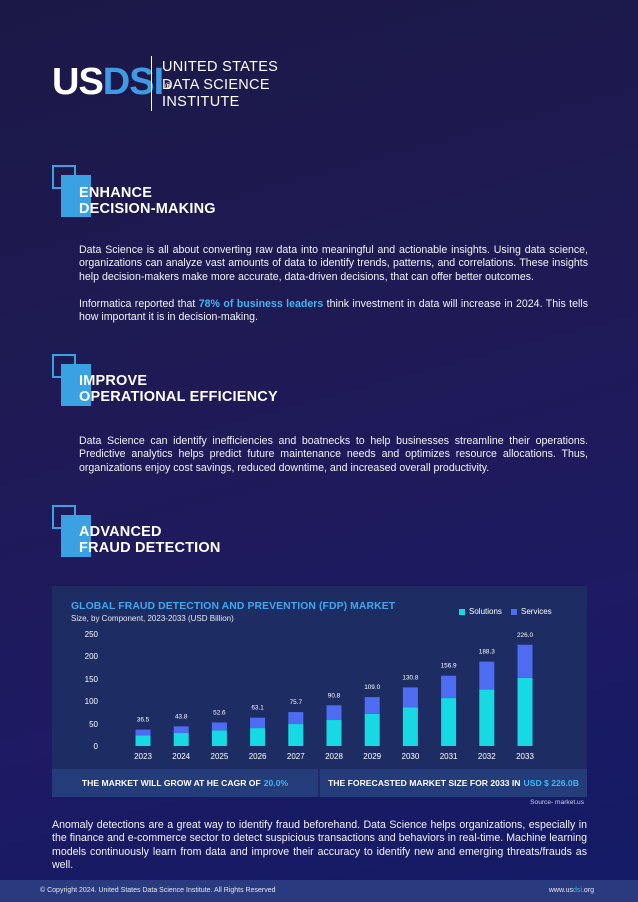 The width and height of the screenshot is (638, 902). I want to click on data-label-2027: 75.7, so click(296, 702).